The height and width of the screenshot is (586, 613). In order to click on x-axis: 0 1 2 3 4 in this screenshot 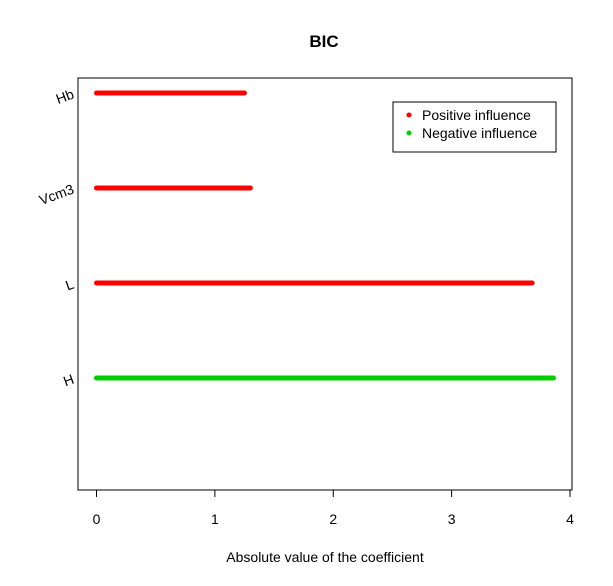, I will do `click(333, 508)`.